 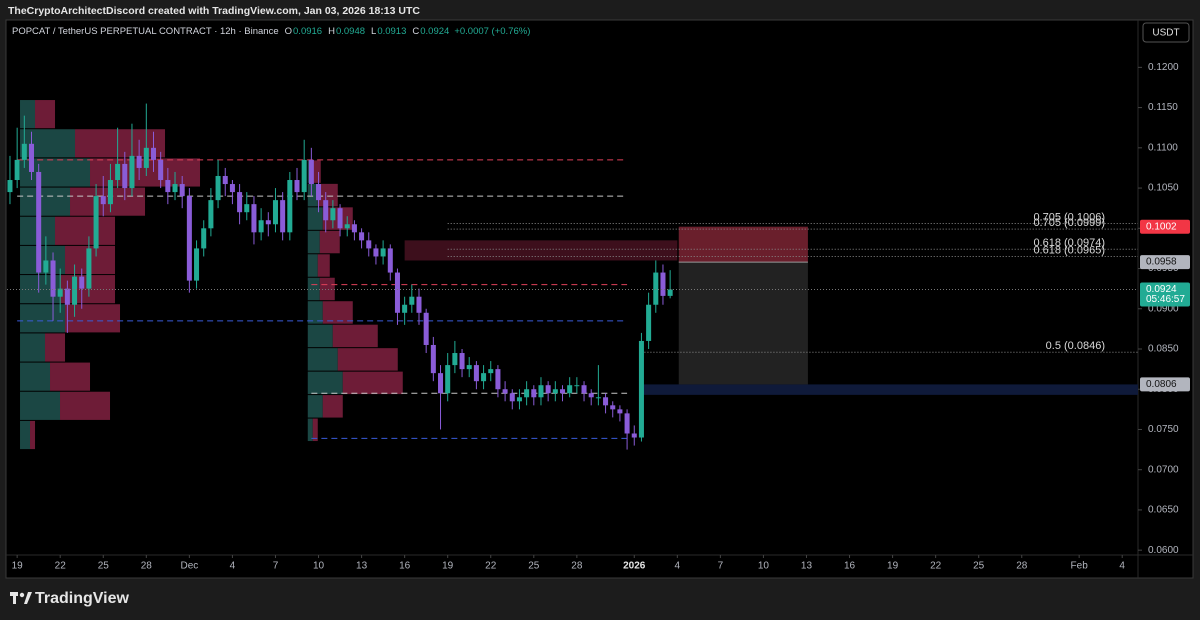 I want to click on countdown: 05:46:57, so click(x=1165, y=299).